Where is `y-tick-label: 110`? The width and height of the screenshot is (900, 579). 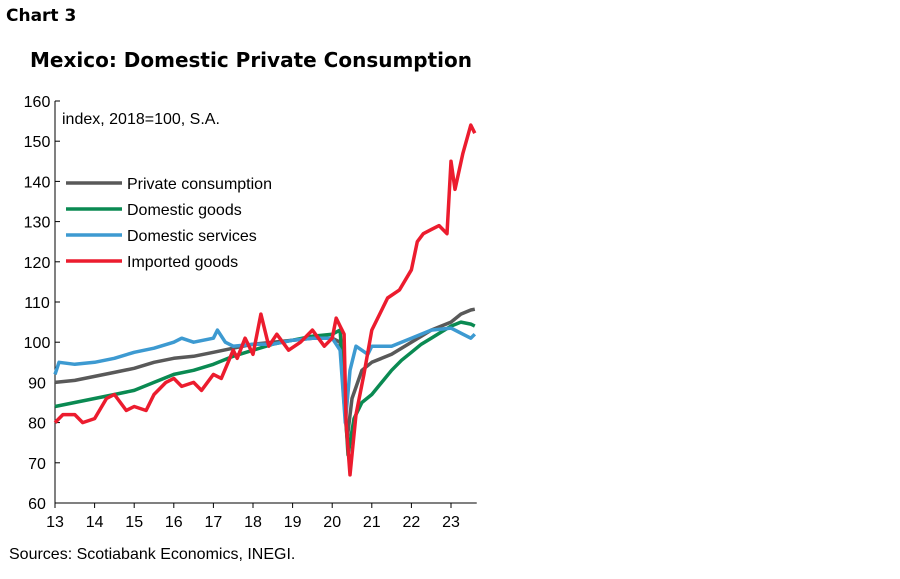
y-tick-label: 110 is located at coordinates (37, 303).